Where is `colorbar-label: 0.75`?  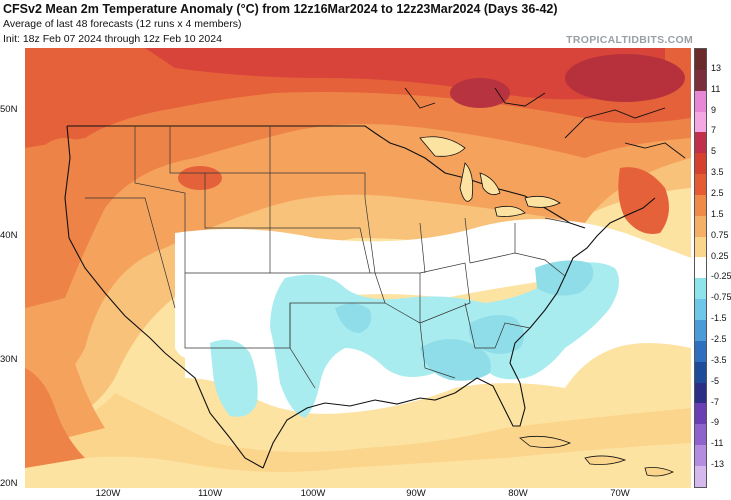 colorbar-label: 0.75 is located at coordinates (720, 234).